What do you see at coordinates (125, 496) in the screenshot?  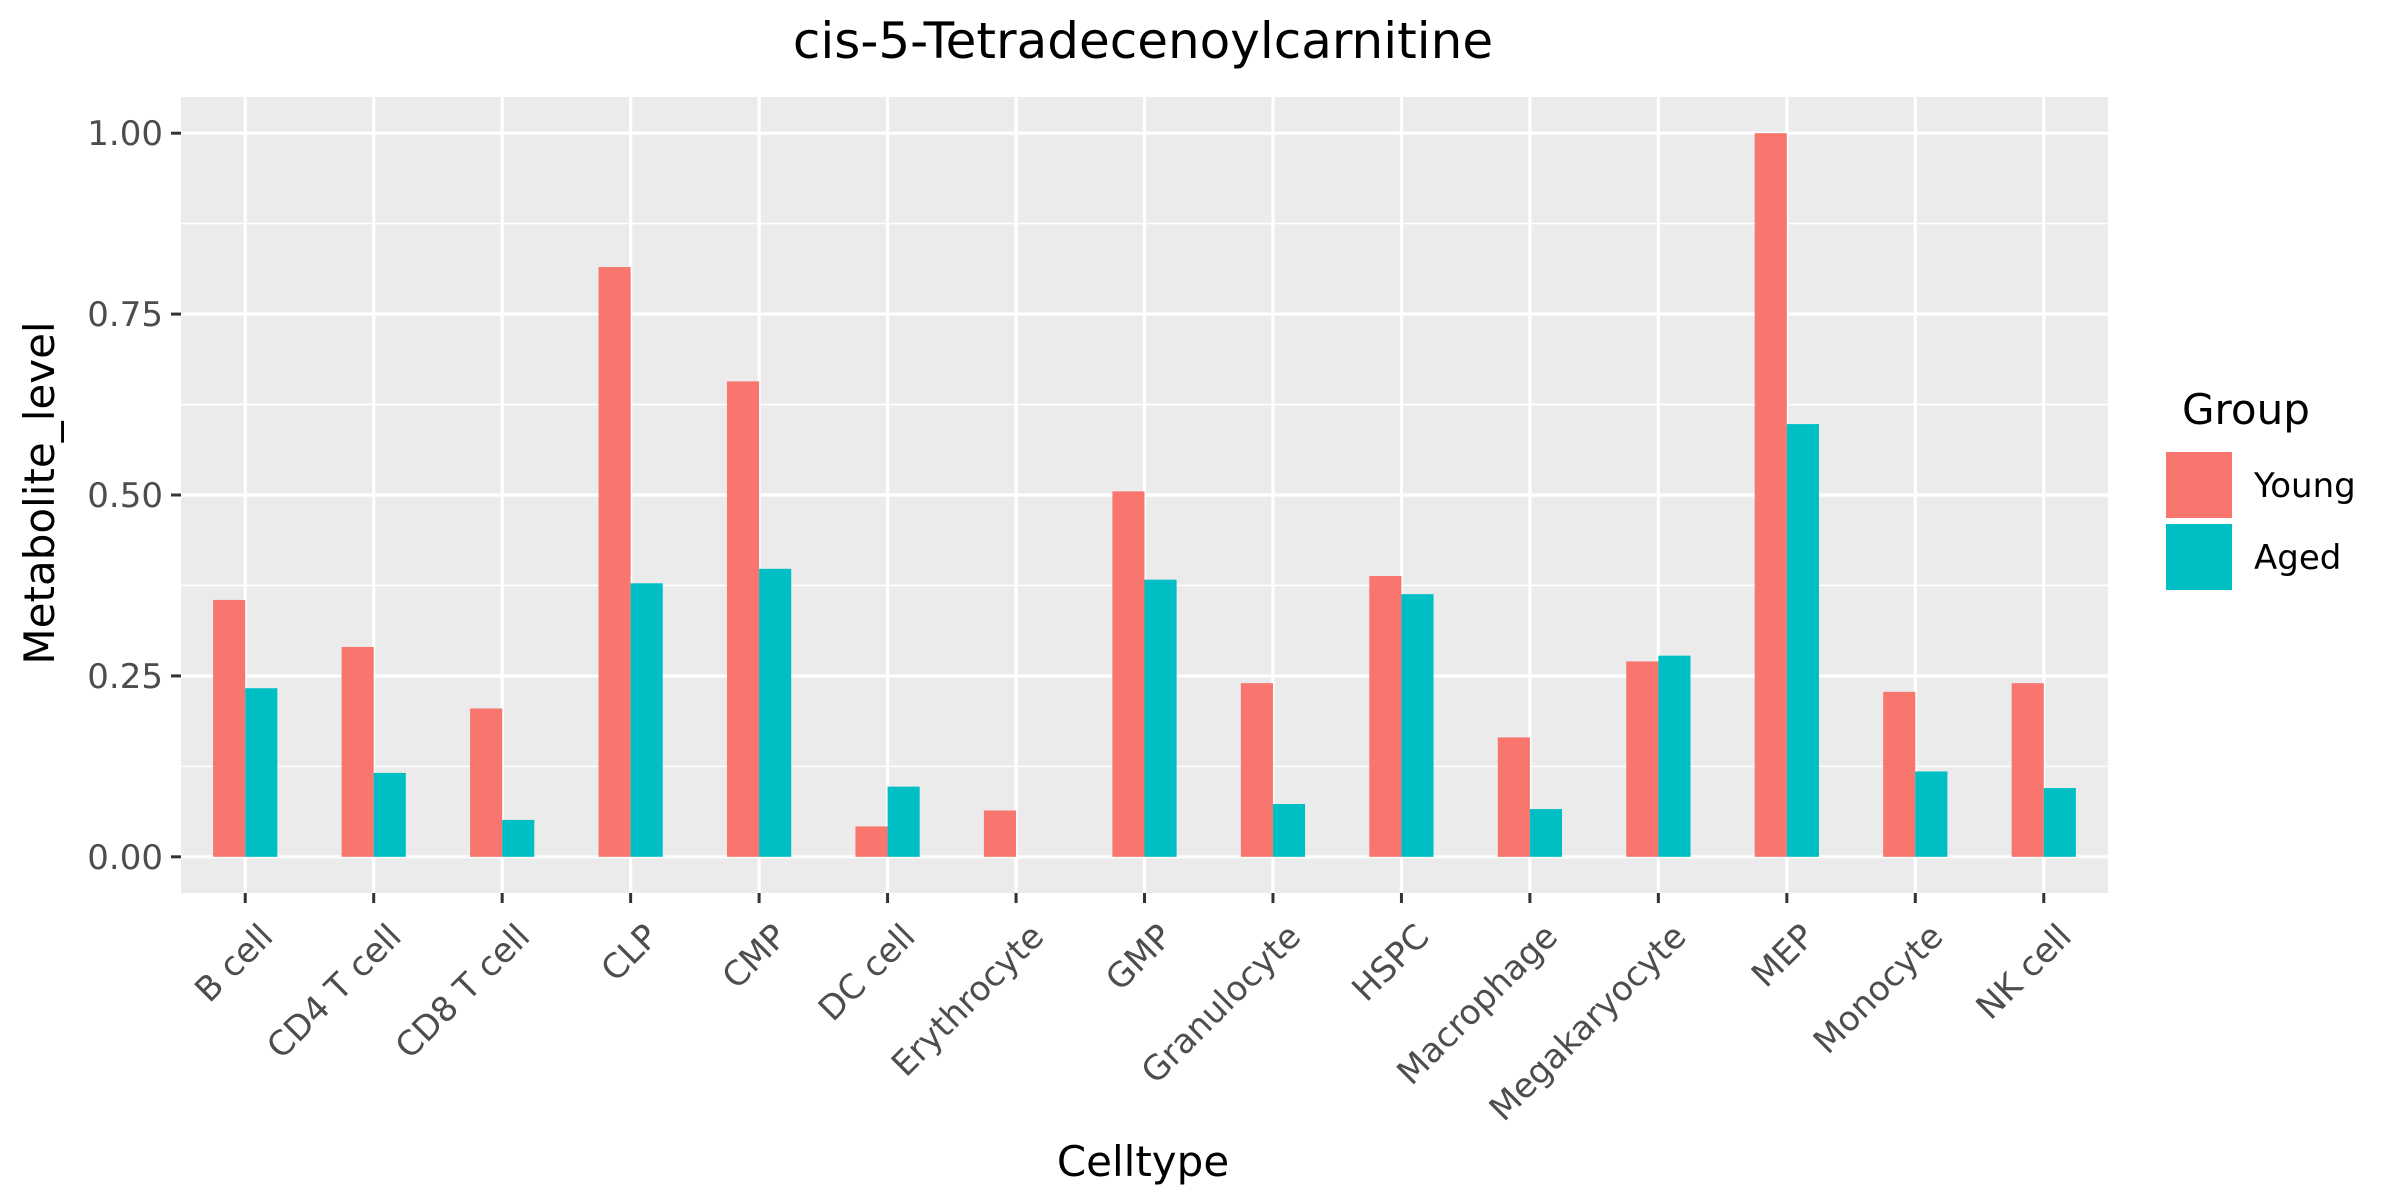 I see `y-tick-label: 0.50` at bounding box center [125, 496].